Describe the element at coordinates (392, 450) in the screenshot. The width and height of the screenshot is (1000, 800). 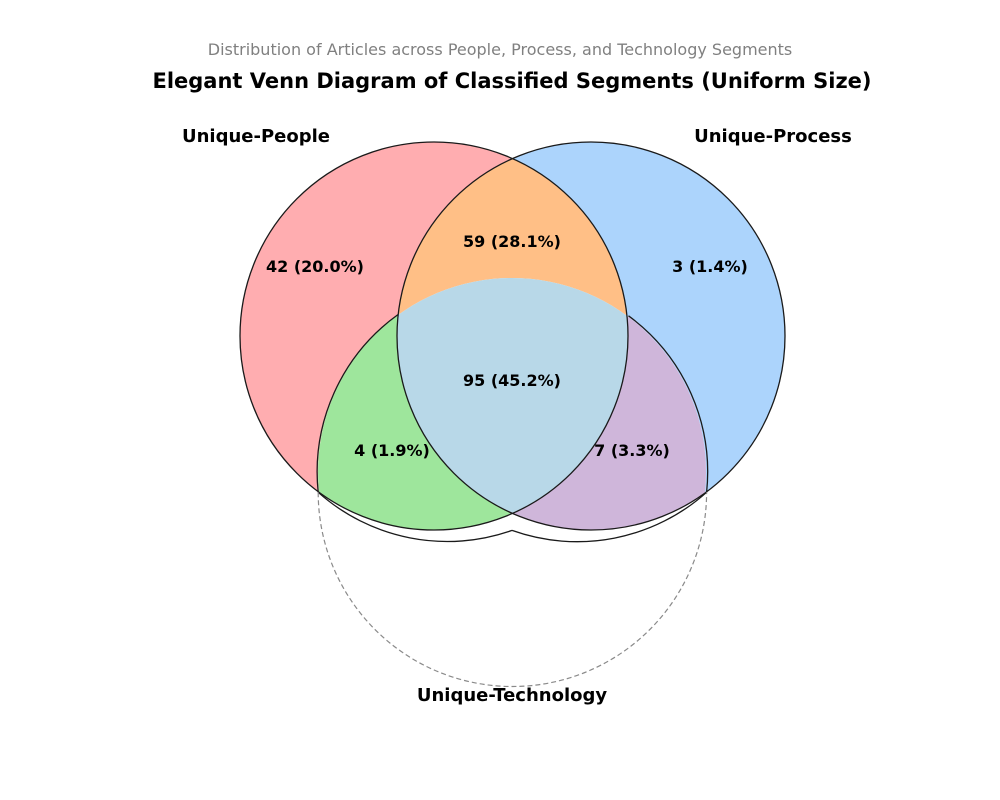
I see `region-label-people-technology: 4 (1.9%)` at that location.